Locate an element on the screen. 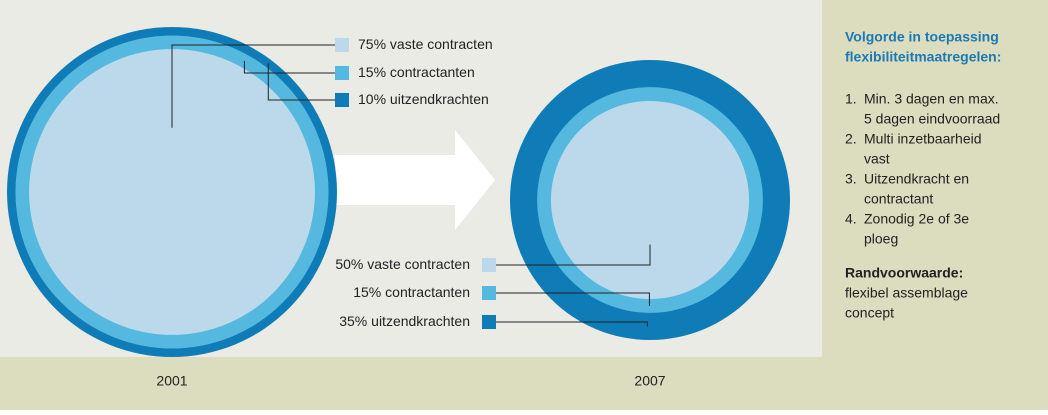  item-text: Zonodig 2e of 3e is located at coordinates (916, 219).